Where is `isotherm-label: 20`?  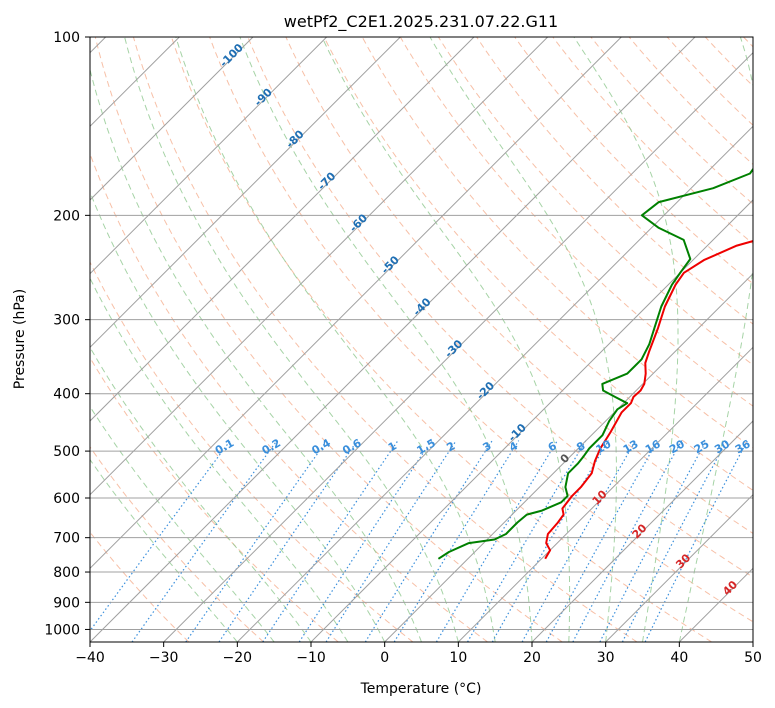
isotherm-label: 20 is located at coordinates (640, 531).